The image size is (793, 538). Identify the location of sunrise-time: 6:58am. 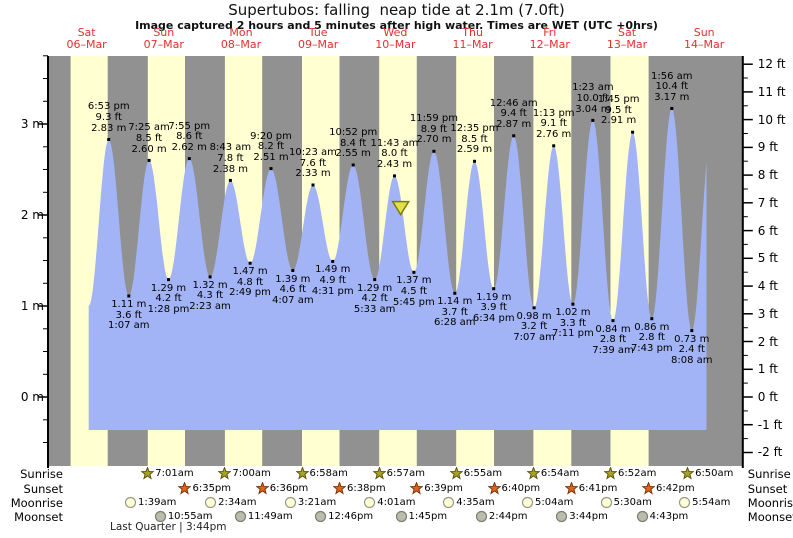
(328, 473).